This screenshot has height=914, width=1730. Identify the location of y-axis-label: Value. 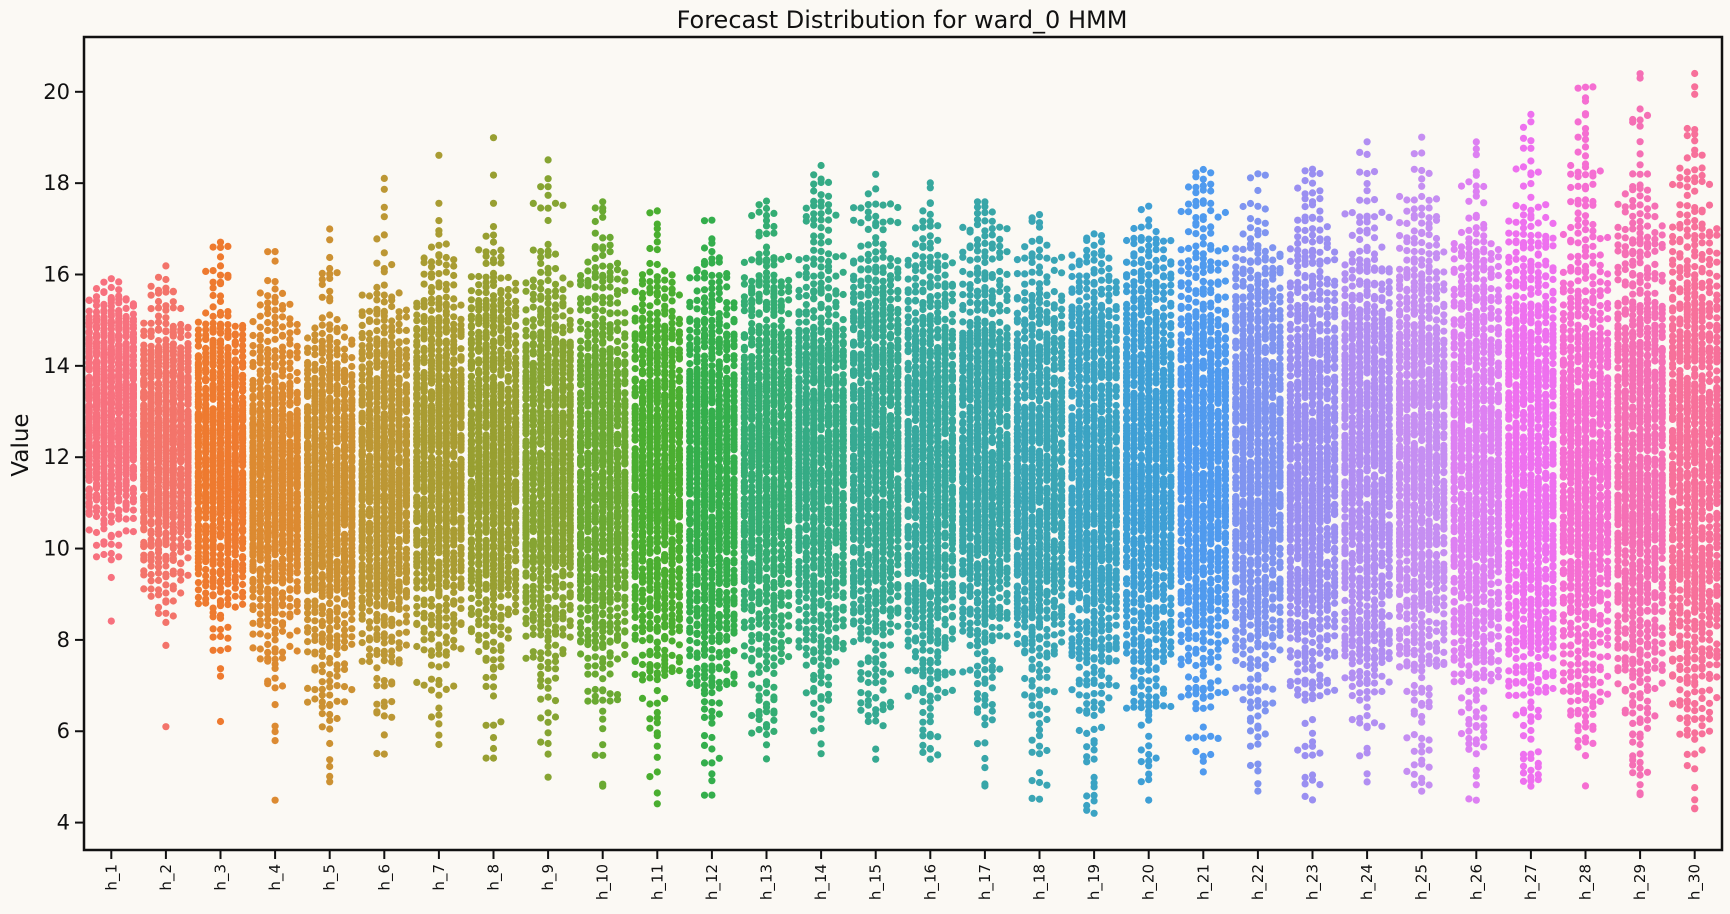
(21, 444).